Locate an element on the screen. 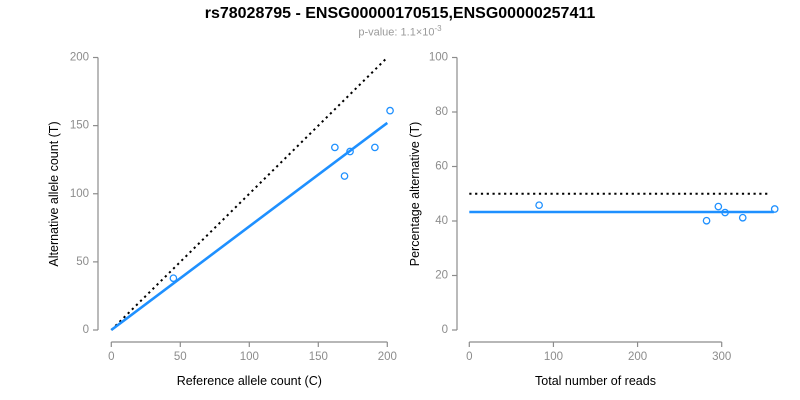 The image size is (800, 400). x-axis-title: Reference allele count (C) is located at coordinates (249, 381).